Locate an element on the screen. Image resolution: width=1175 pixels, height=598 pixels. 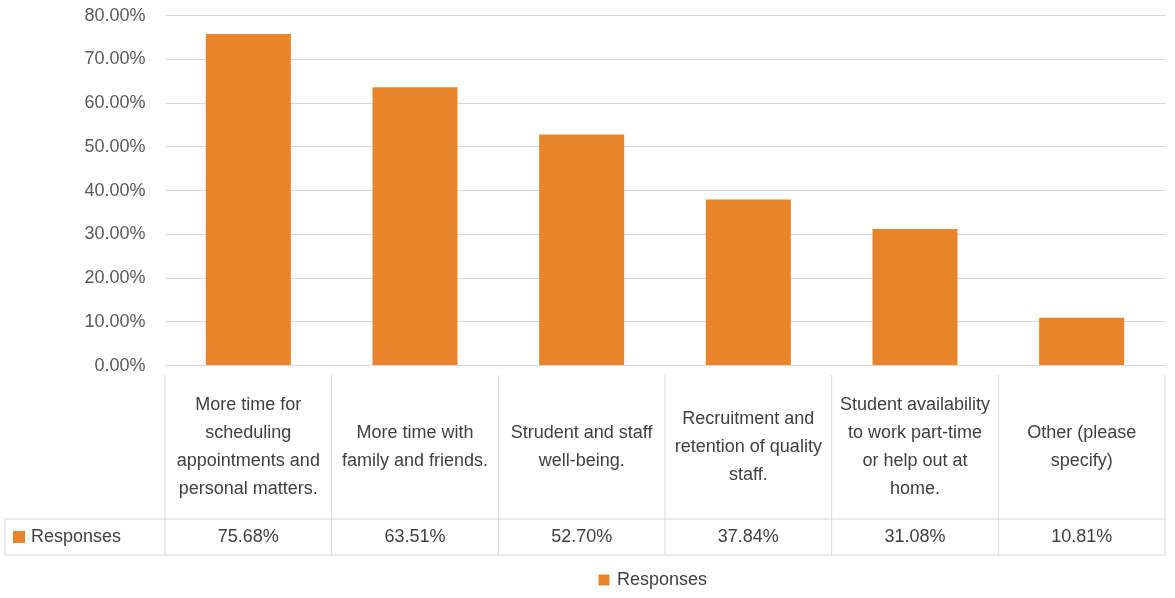
x-tick-label: Other (please specify) is located at coordinates (1082, 446).